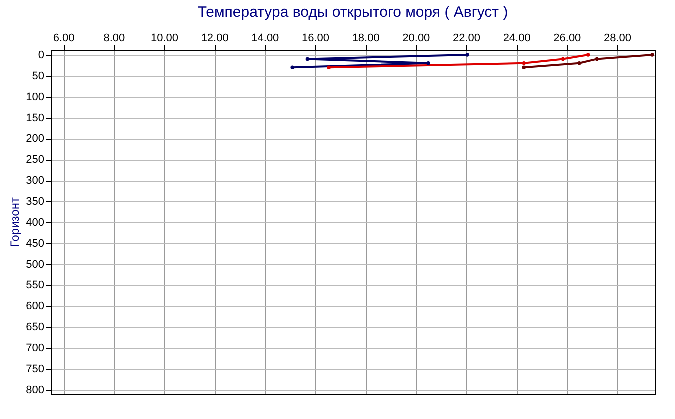 The height and width of the screenshot is (419, 675). I want to click on chart-title: Температура воды открытого моря ( Август ), so click(353, 12).